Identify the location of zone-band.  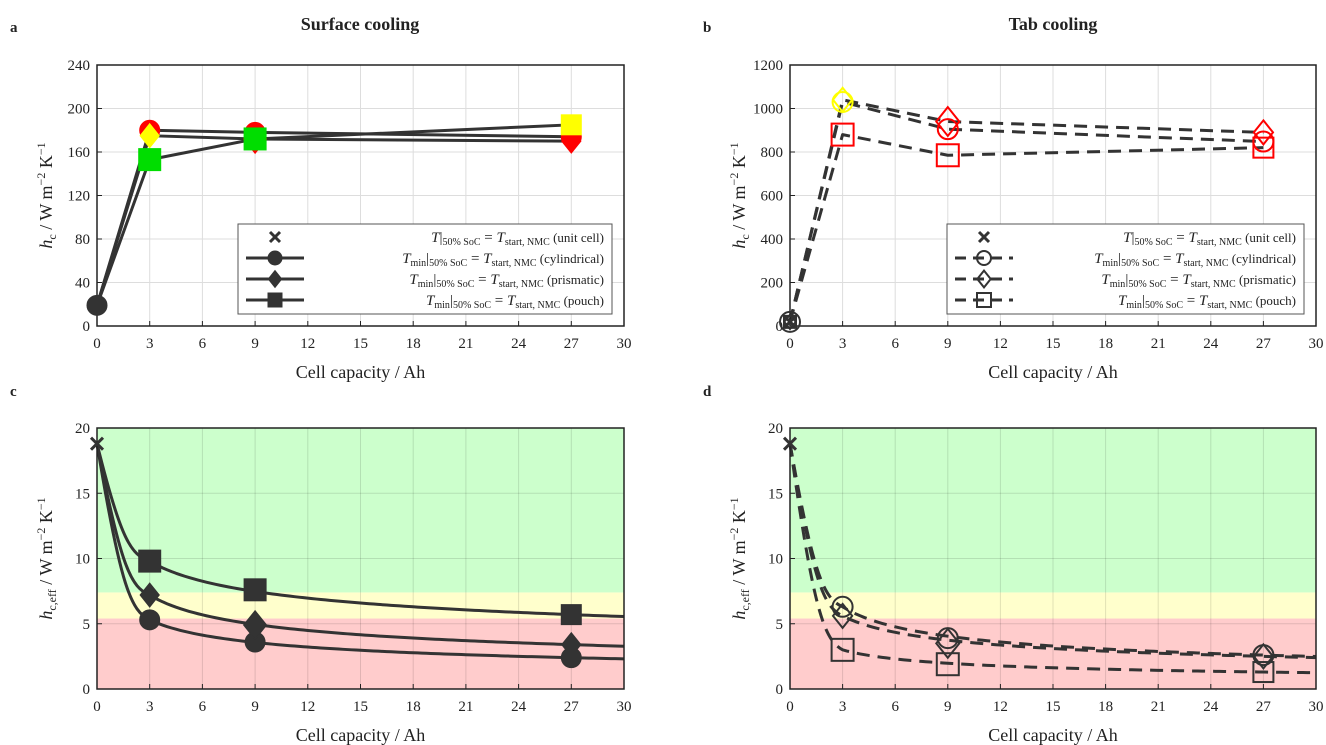
(1053, 653).